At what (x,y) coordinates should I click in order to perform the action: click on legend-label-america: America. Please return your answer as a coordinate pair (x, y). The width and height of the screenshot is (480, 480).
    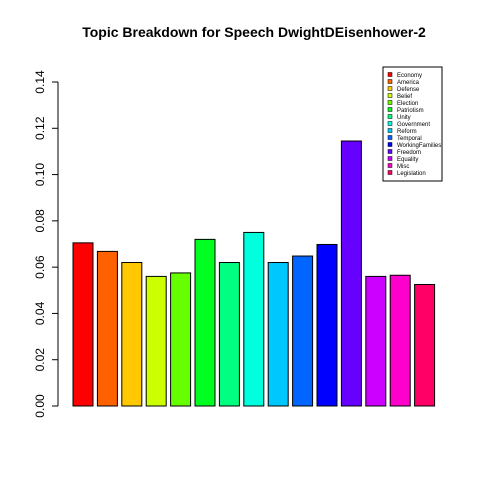
    Looking at the image, I should click on (408, 83).